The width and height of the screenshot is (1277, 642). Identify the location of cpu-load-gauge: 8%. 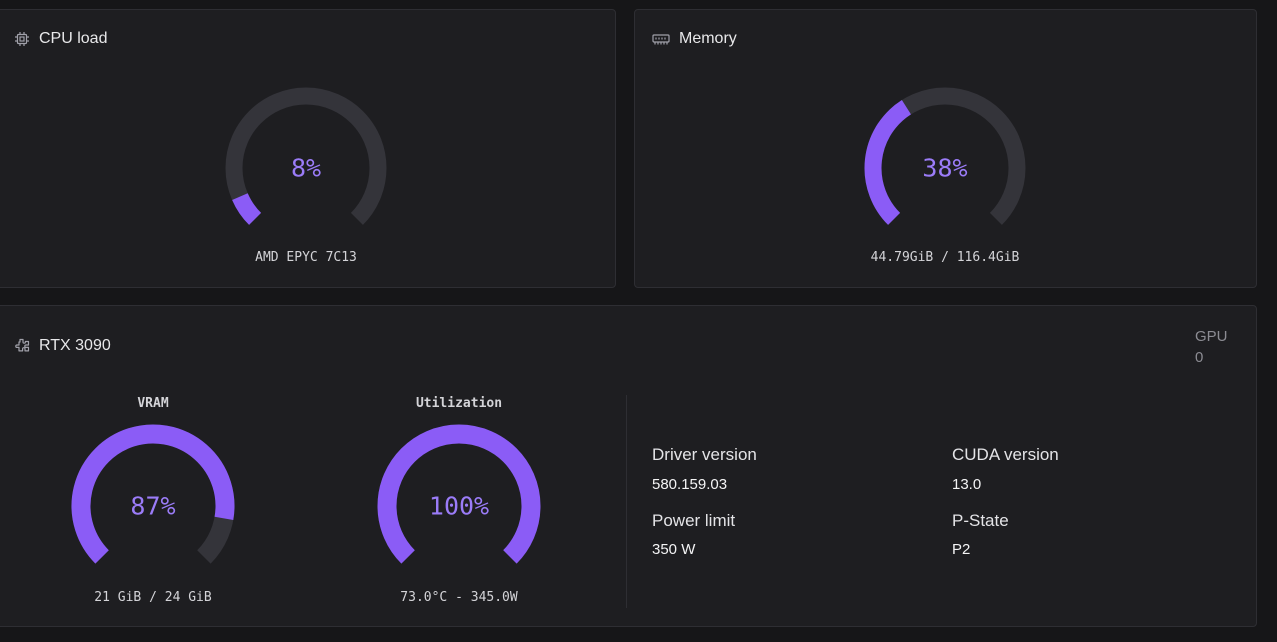
(306, 156).